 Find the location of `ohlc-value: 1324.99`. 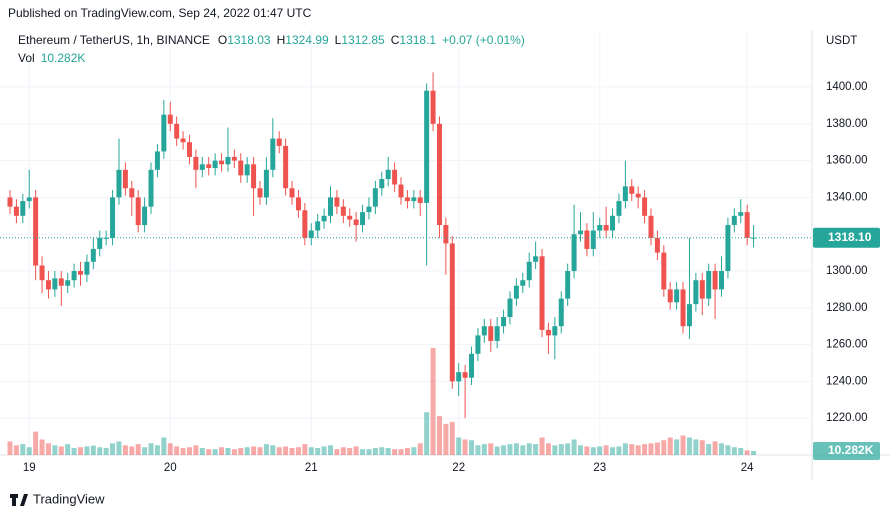

ohlc-value: 1324.99 is located at coordinates (307, 40).